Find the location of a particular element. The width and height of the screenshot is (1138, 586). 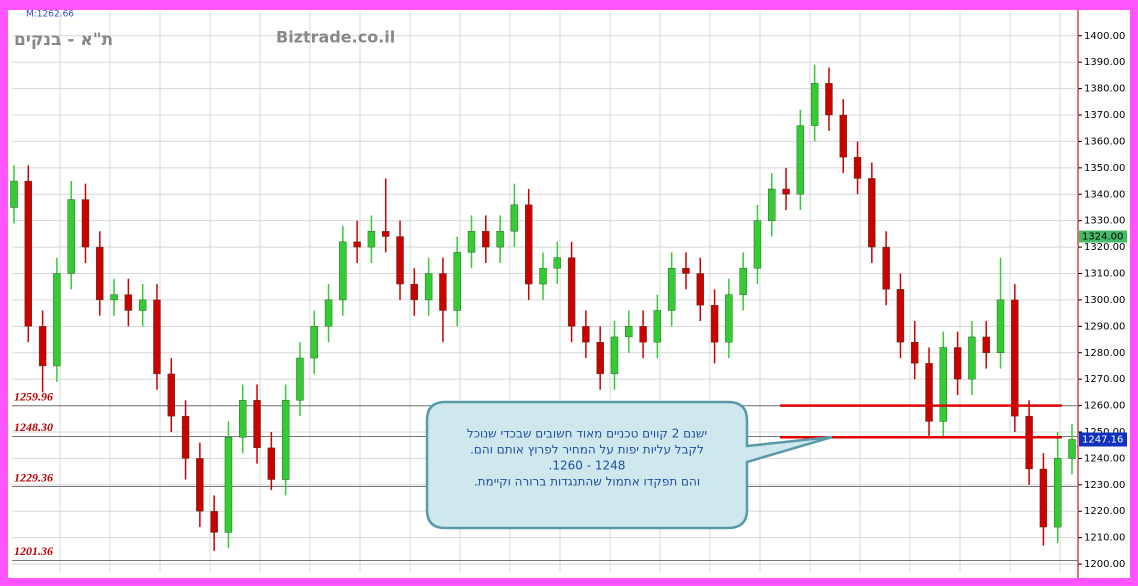

y-tick-label: 1310.00 is located at coordinates (1104, 274).